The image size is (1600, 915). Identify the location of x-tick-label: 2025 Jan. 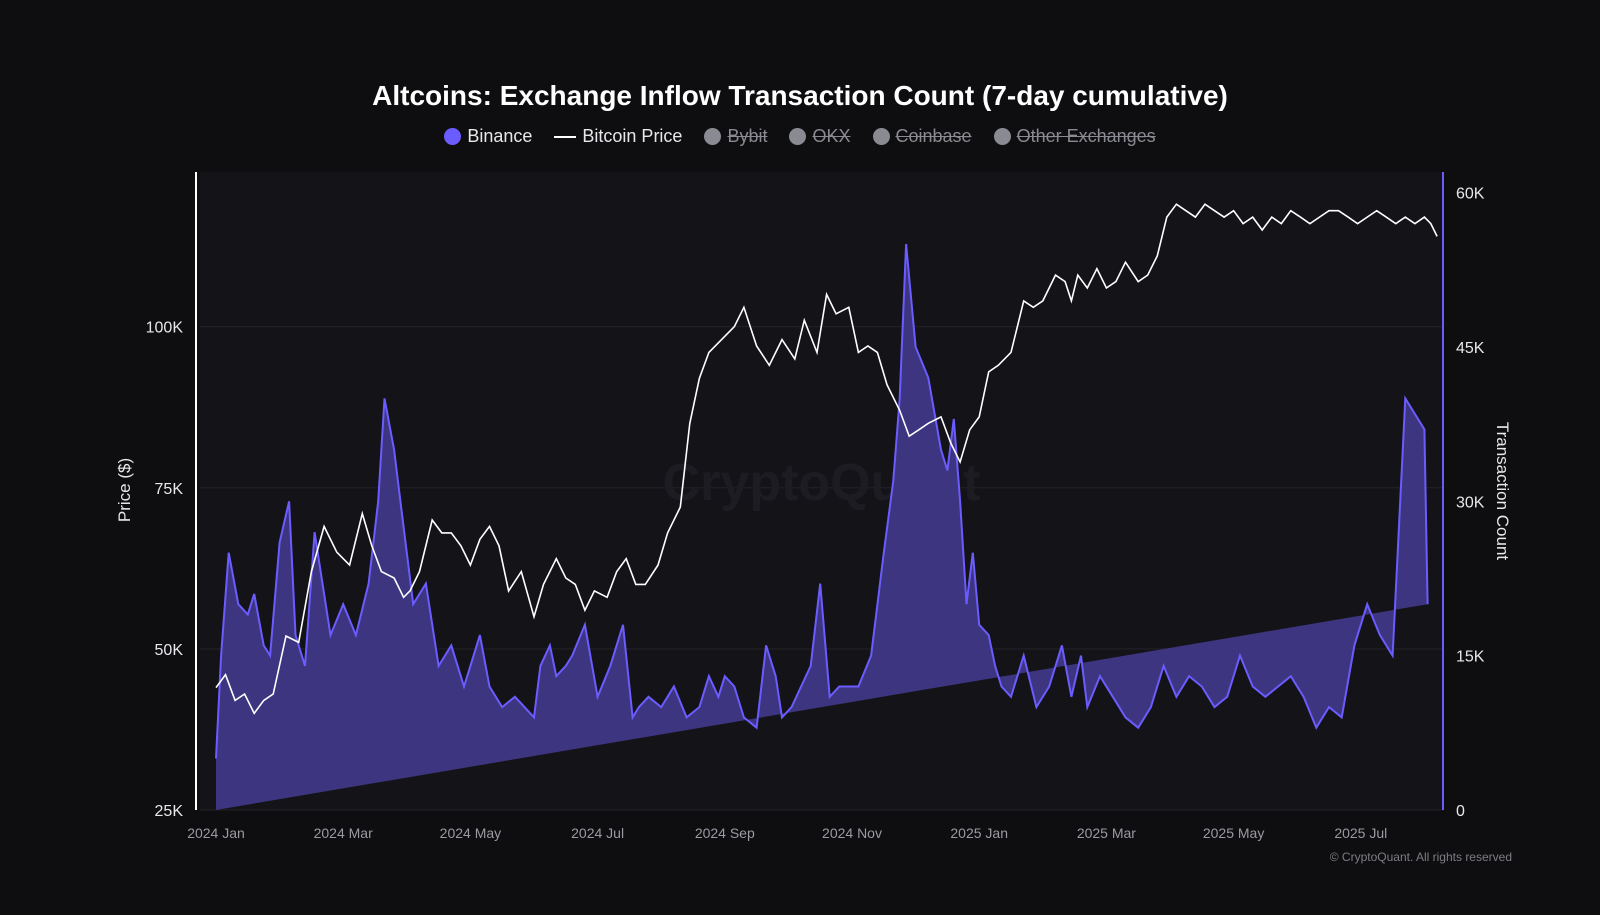
(979, 833).